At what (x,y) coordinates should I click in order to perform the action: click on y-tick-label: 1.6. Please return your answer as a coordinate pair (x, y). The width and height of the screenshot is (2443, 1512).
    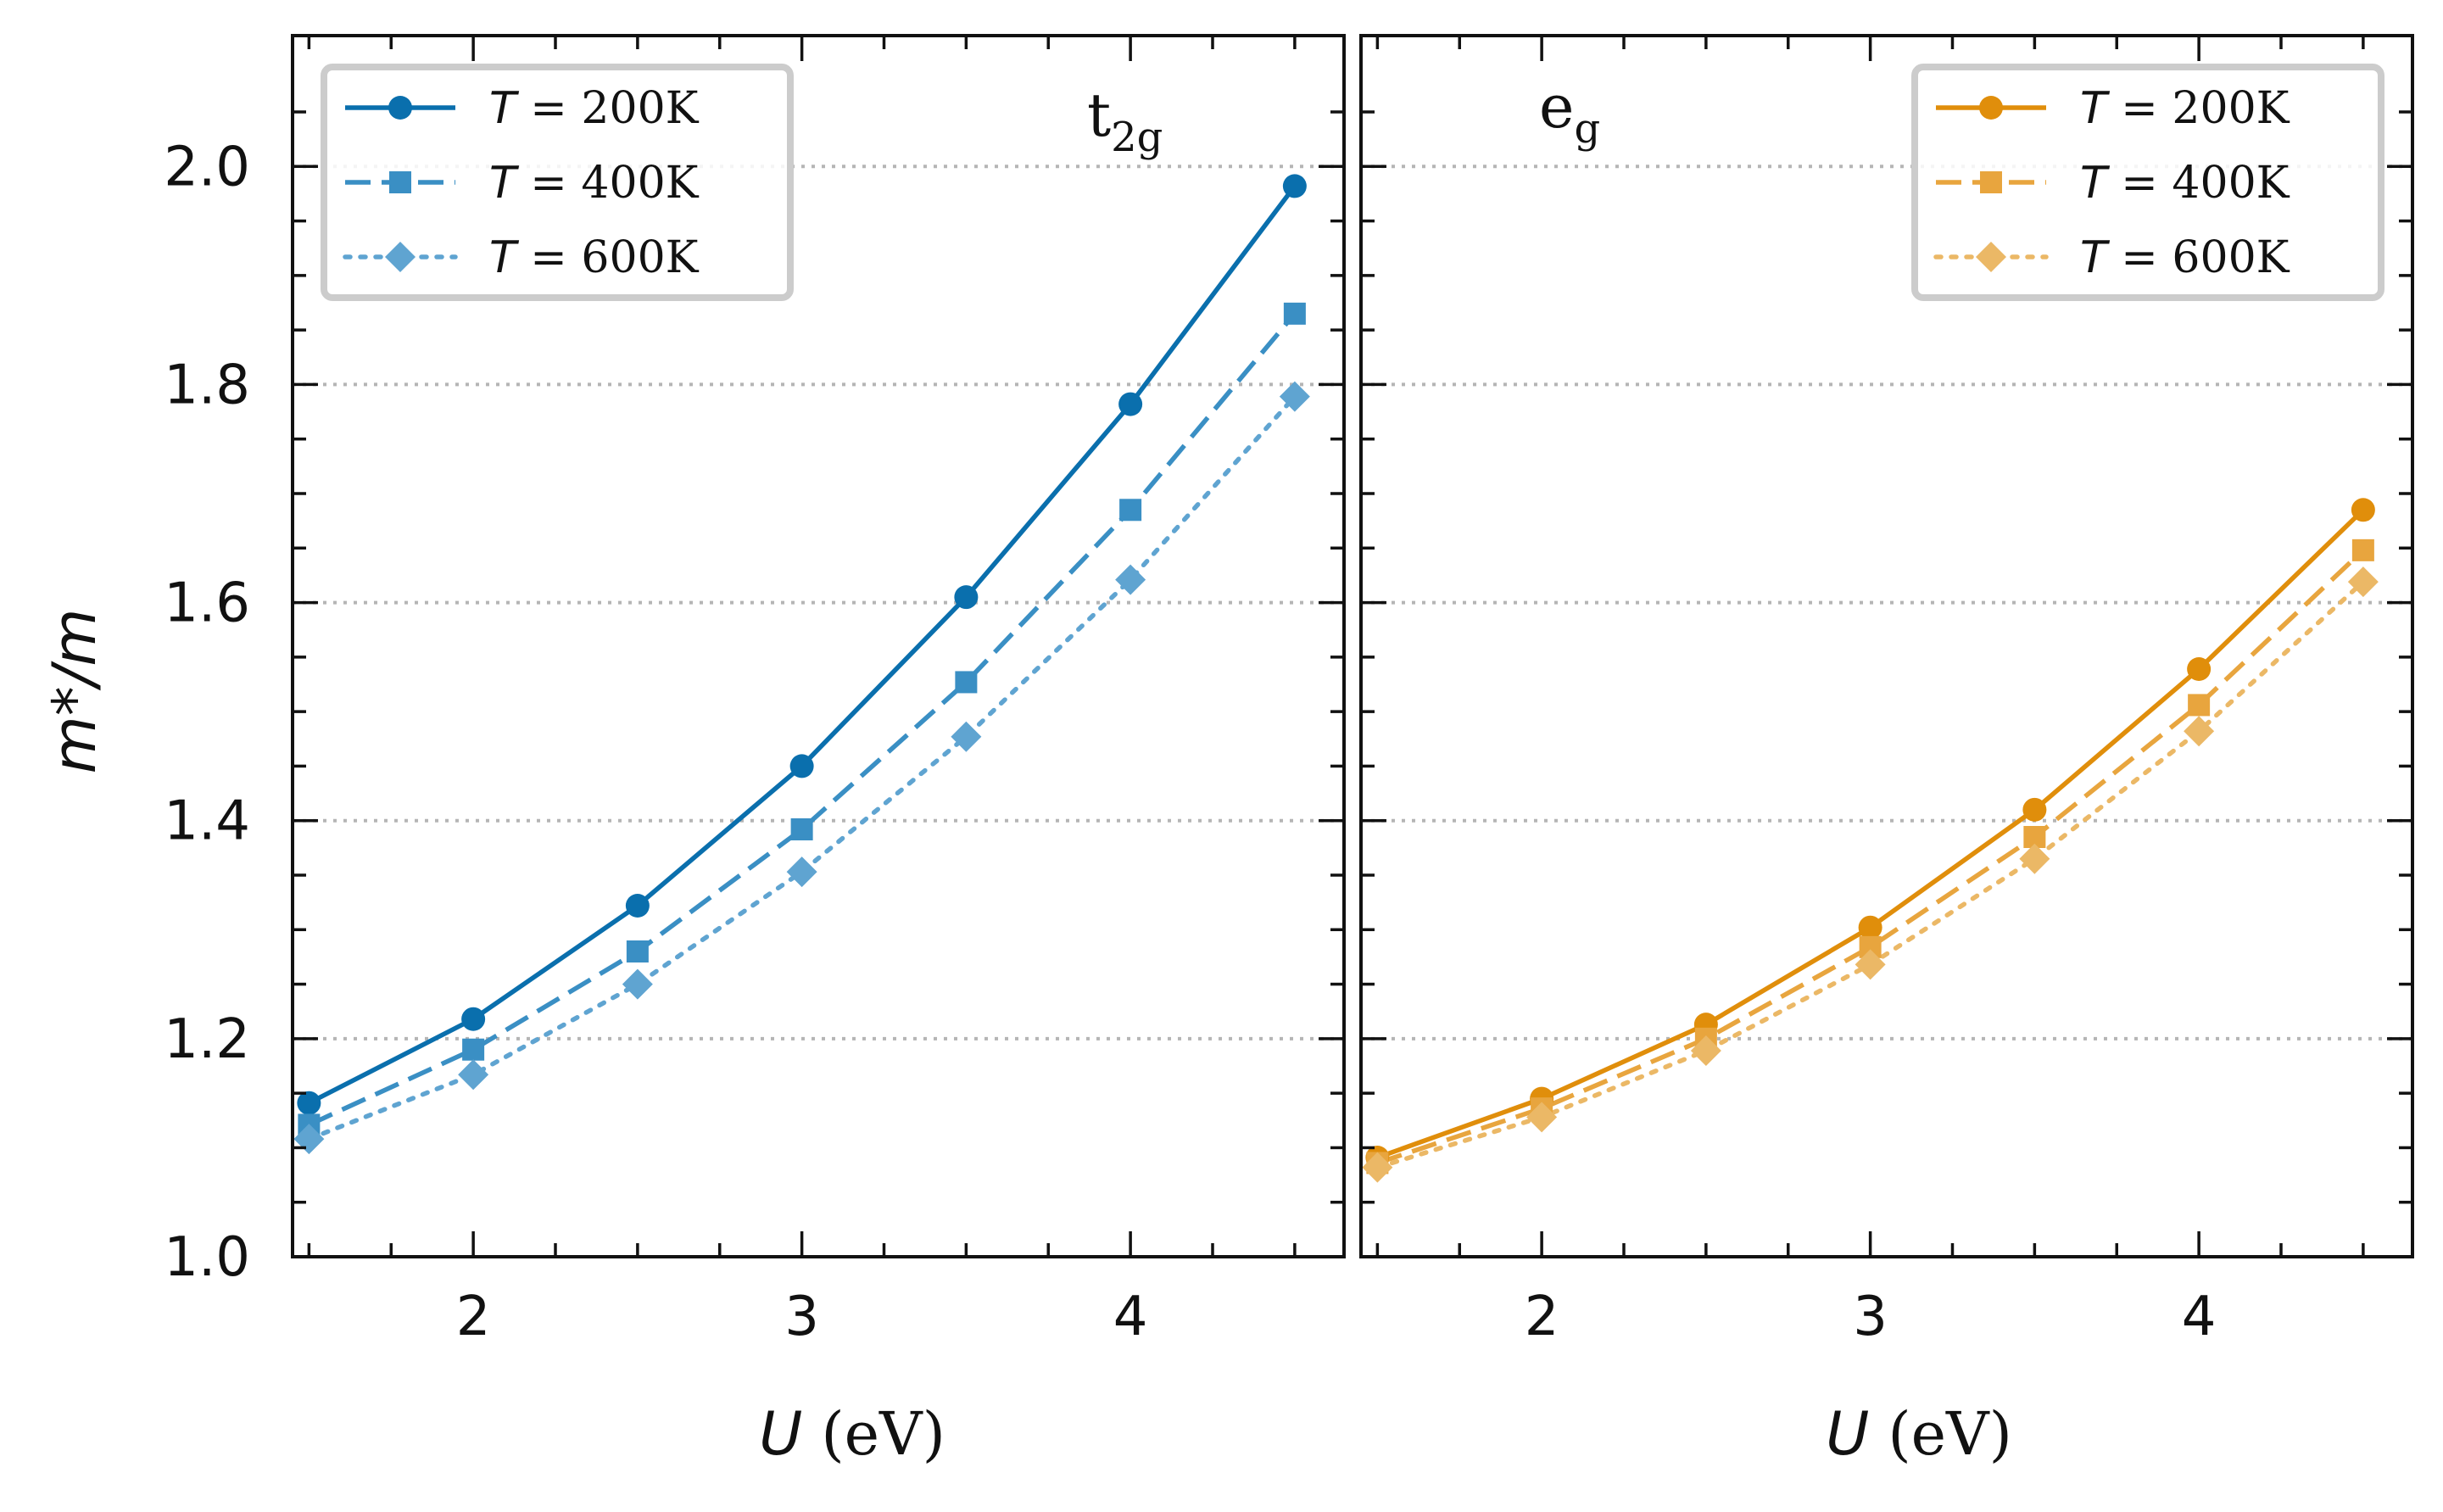
    Looking at the image, I should click on (207, 603).